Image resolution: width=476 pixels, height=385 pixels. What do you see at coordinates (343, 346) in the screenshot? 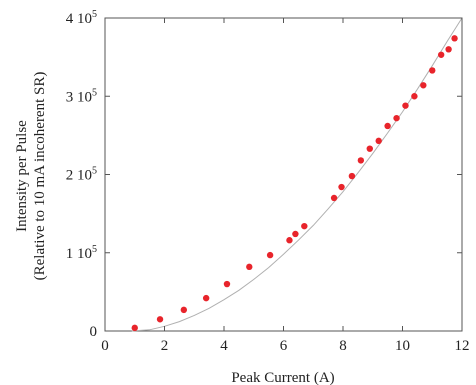
I see `x-tick-label: 8` at bounding box center [343, 346].